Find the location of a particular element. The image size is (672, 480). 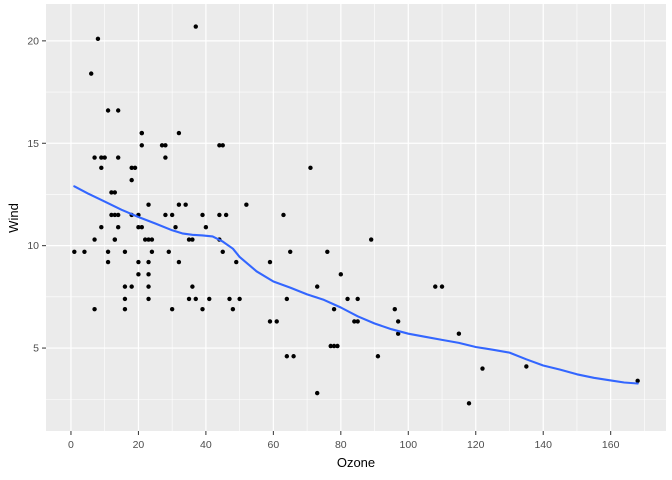

x-tick-label: 80 is located at coordinates (341, 445).